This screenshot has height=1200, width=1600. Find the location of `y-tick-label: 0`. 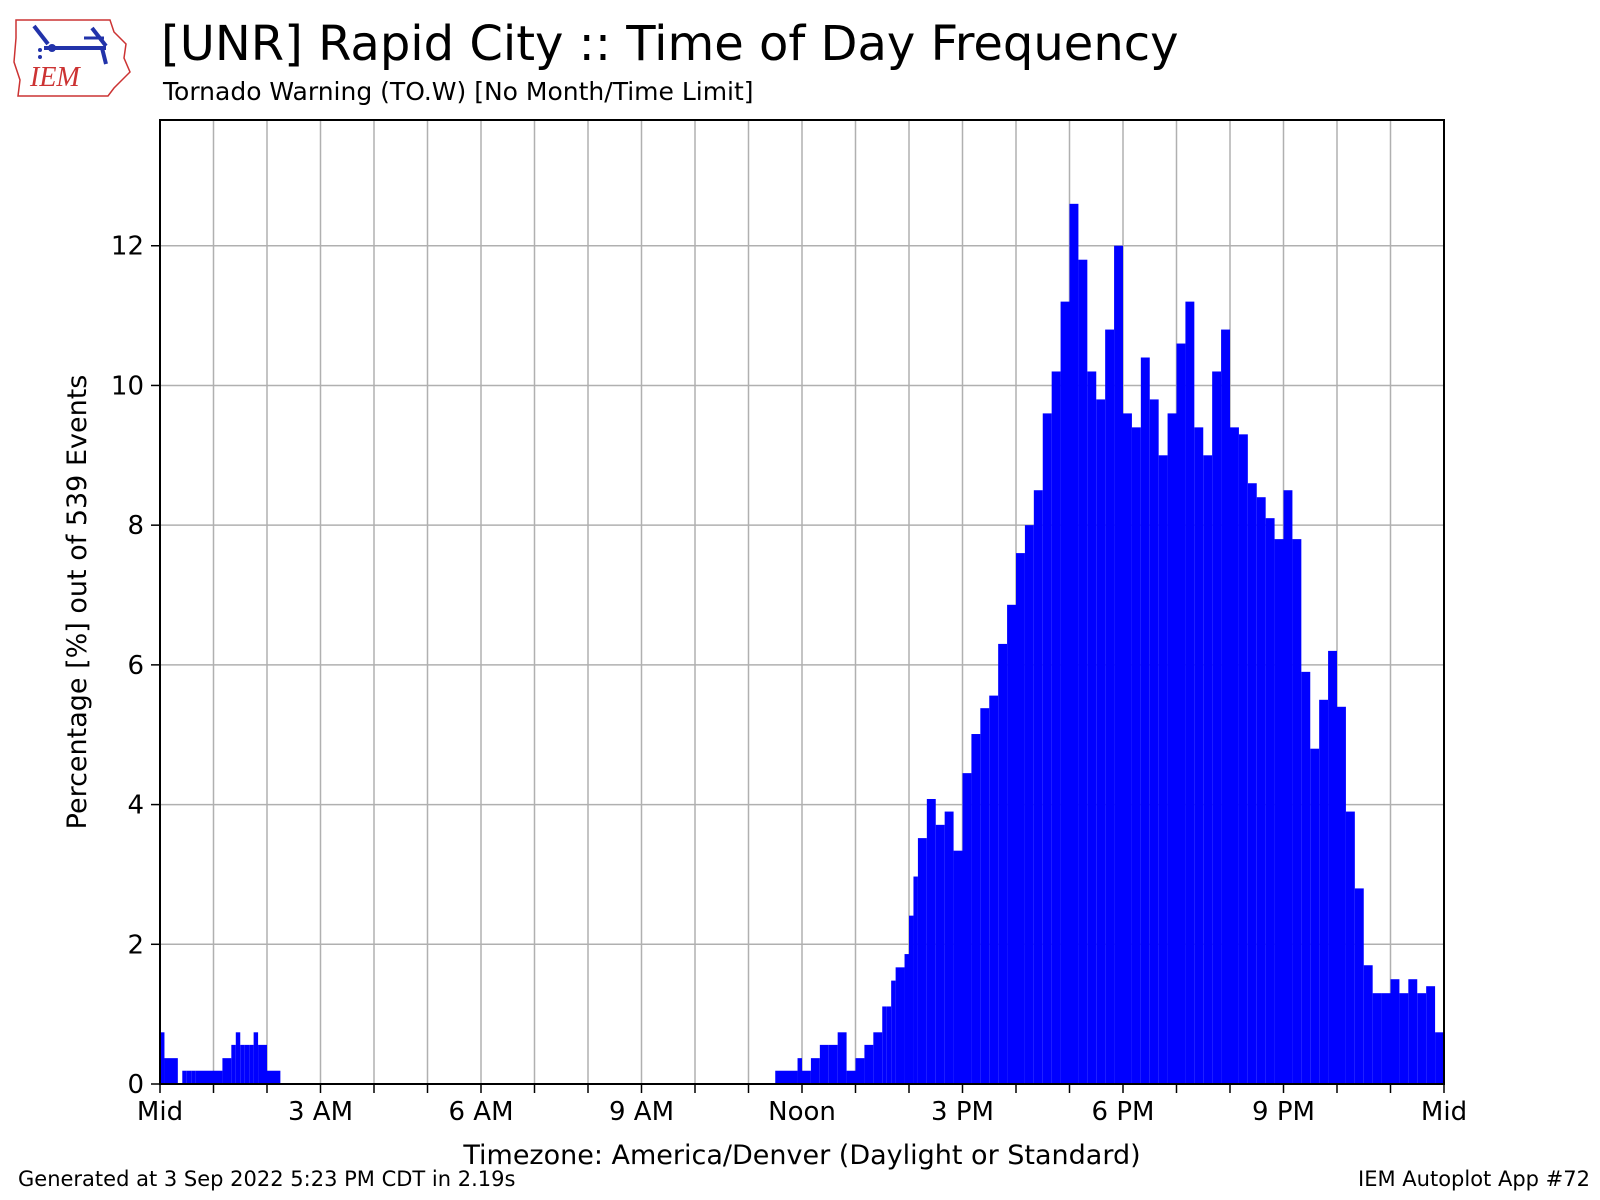

y-tick-label: 0 is located at coordinates (135, 1085).